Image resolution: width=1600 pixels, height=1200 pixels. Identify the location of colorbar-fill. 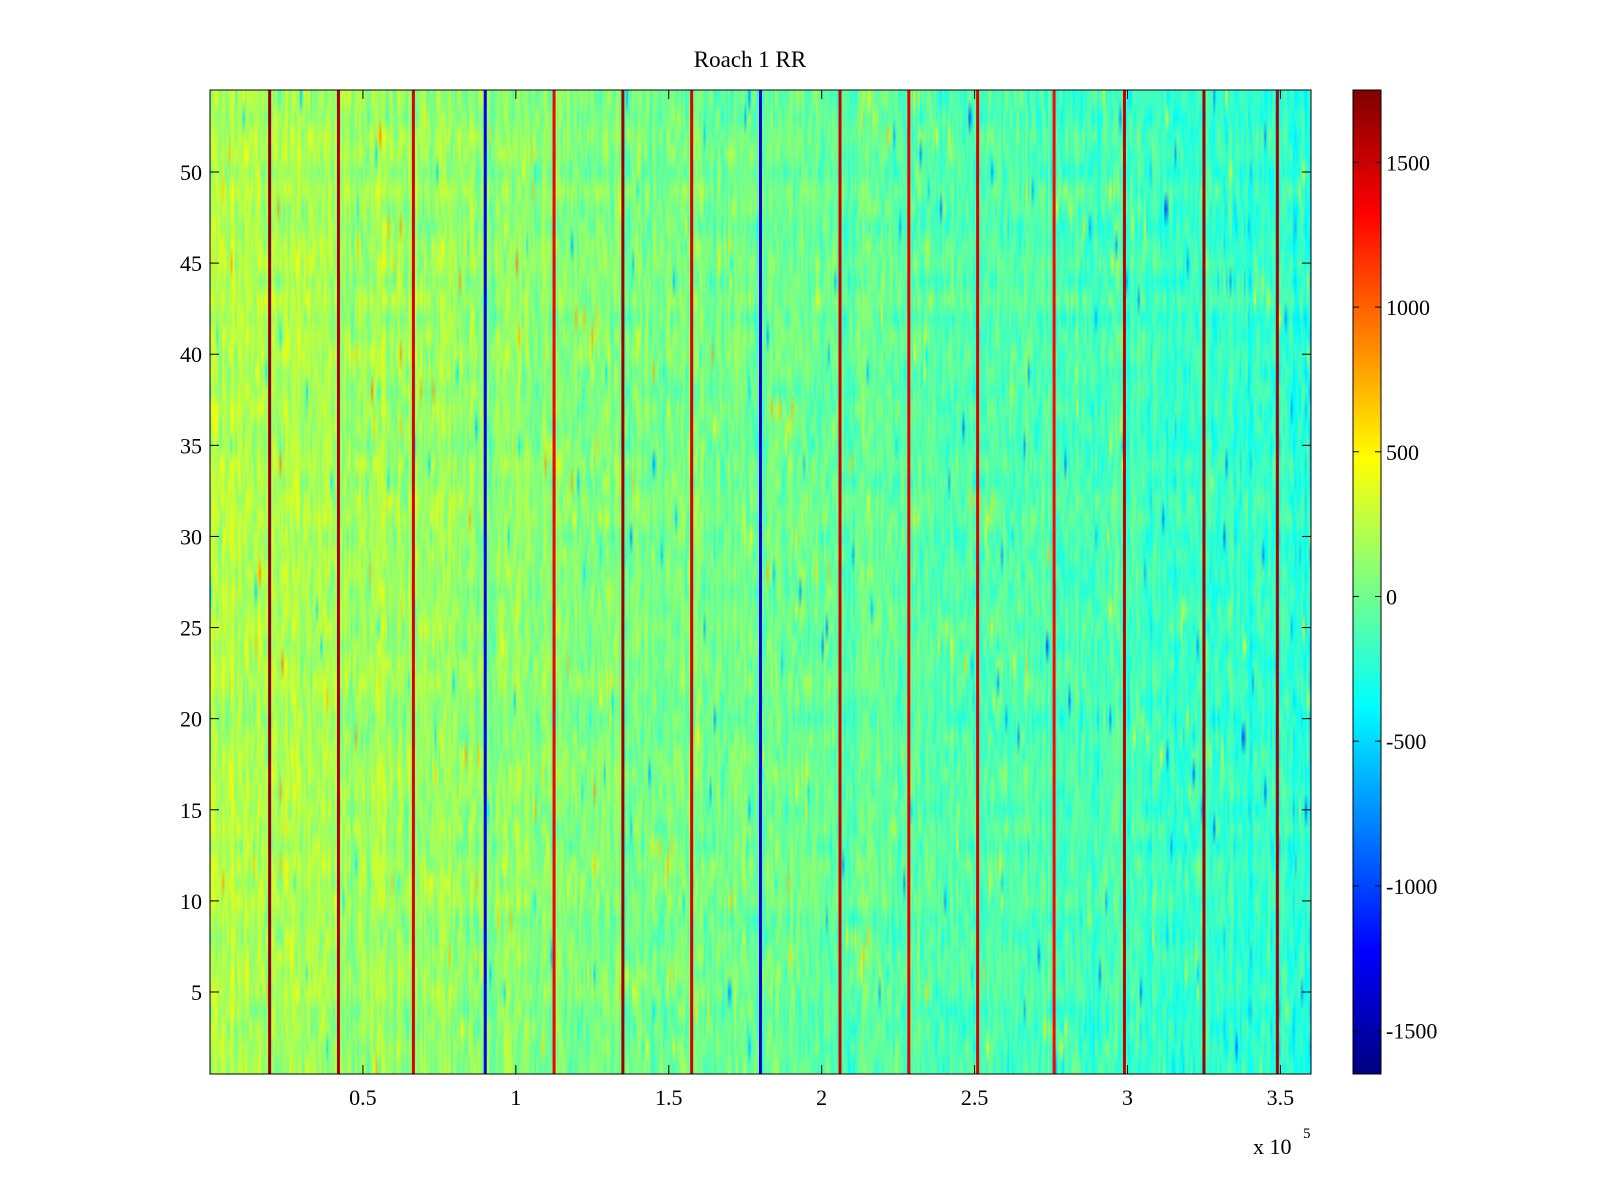
(1367, 582).